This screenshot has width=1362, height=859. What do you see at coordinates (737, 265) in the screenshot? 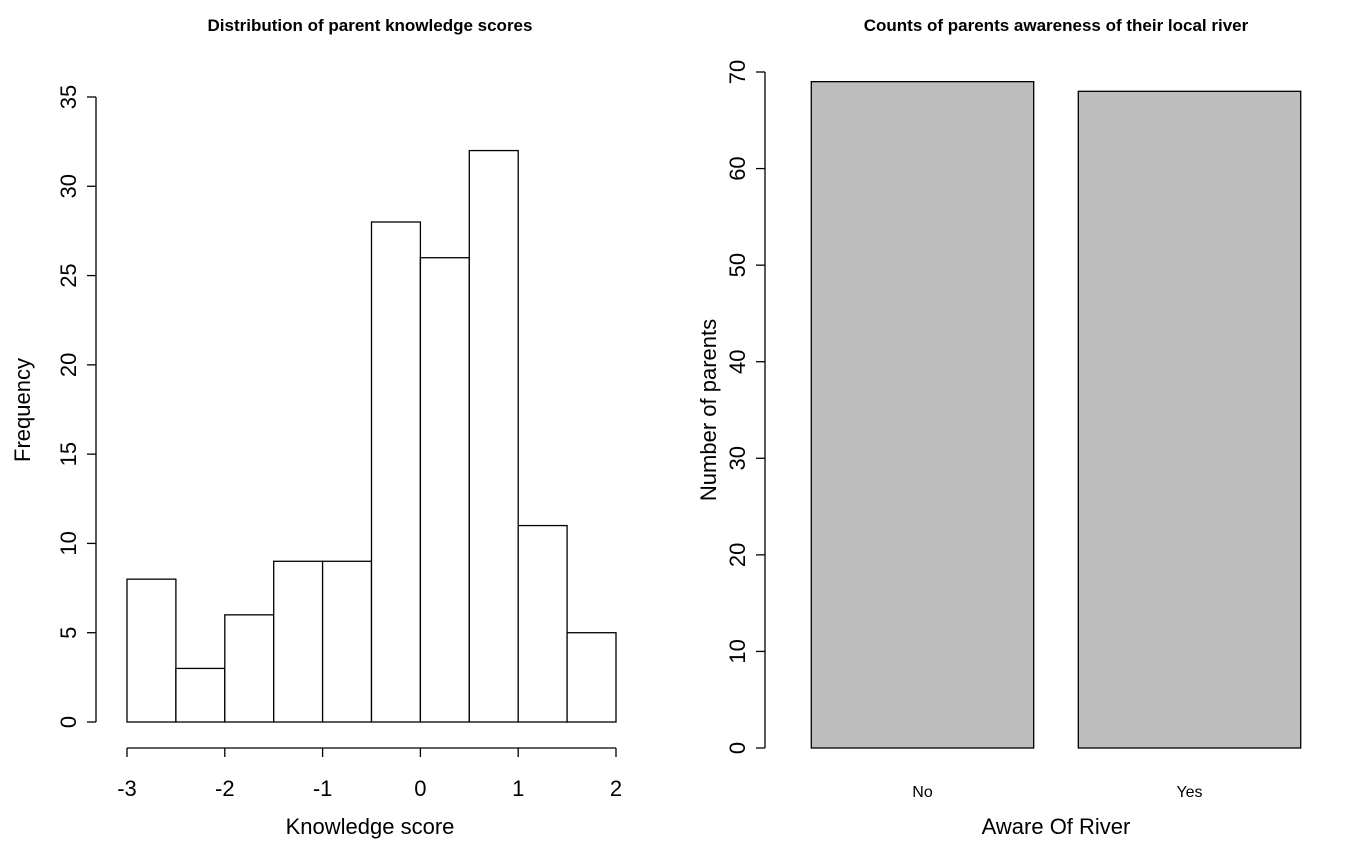
I see `barchart-y-tick-label: 50` at bounding box center [737, 265].